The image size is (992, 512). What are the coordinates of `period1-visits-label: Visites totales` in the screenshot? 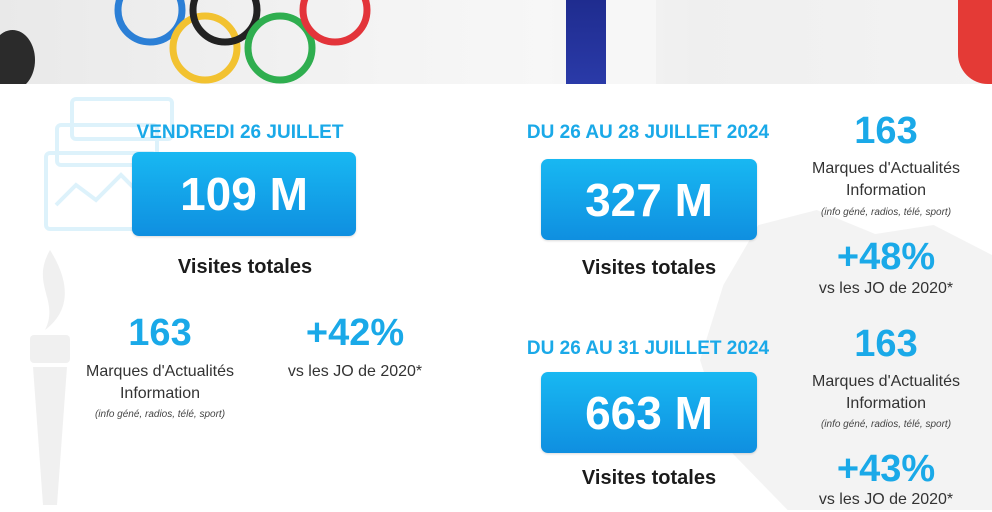 It's located at (649, 268).